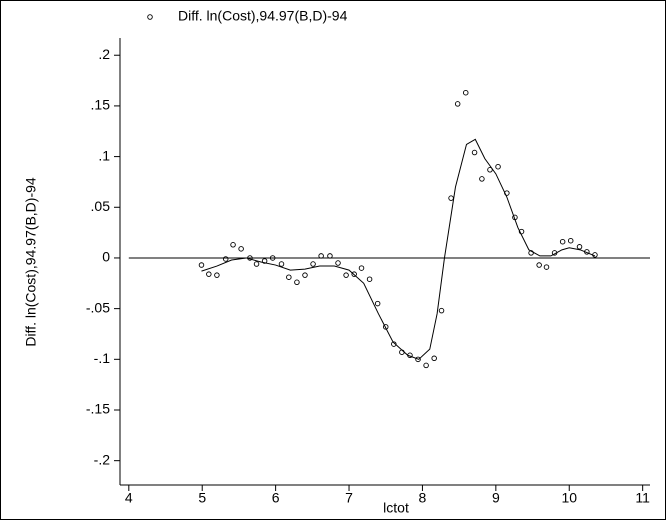 Image resolution: width=666 pixels, height=520 pixels. Describe the element at coordinates (150, 17) in the screenshot. I see `legend-marker` at that location.